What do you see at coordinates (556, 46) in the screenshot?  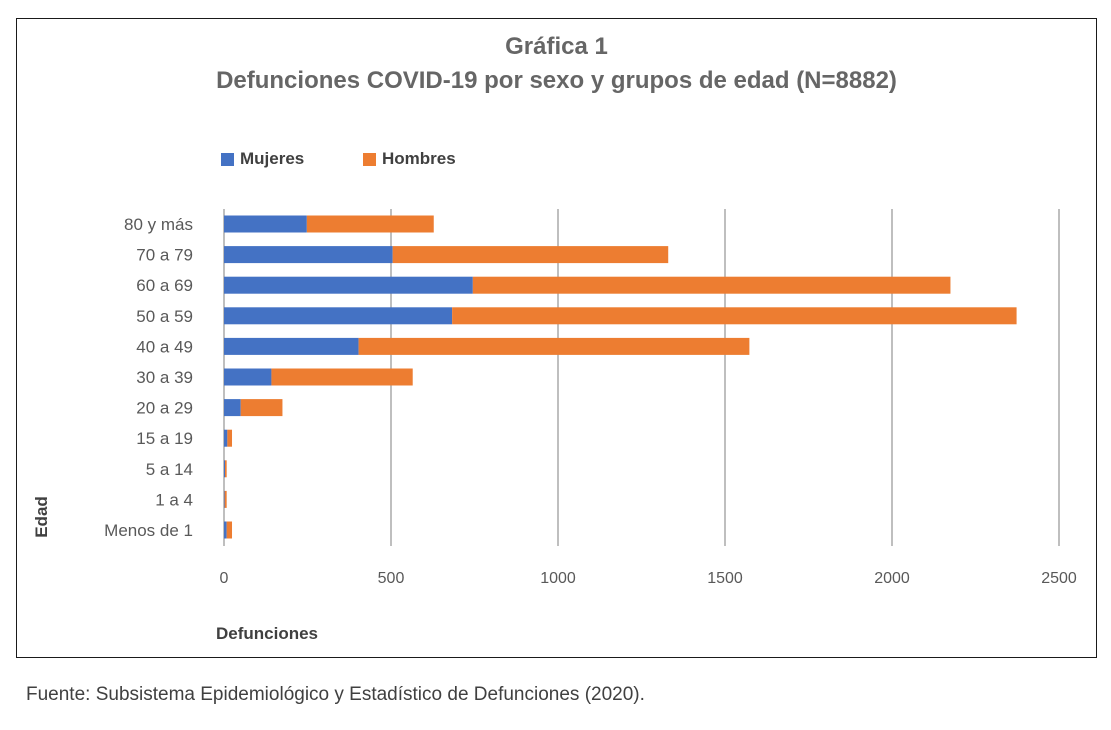 I see `chart-title: Gráfica 1` at bounding box center [556, 46].